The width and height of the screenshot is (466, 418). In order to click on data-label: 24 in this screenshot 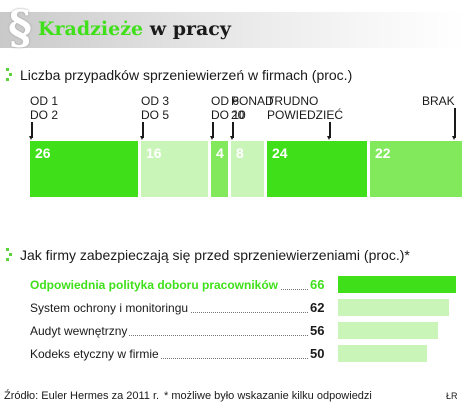, I will do `click(280, 153)`.